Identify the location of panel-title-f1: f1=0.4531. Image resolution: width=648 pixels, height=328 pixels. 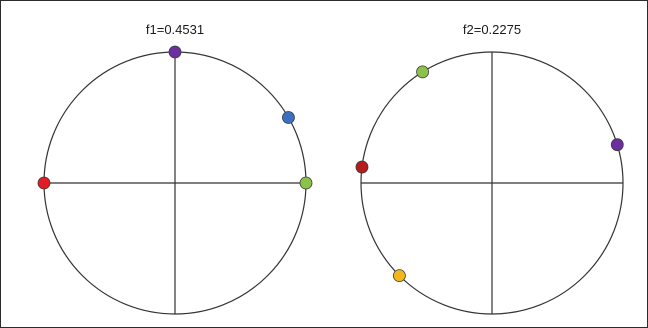
(175, 29).